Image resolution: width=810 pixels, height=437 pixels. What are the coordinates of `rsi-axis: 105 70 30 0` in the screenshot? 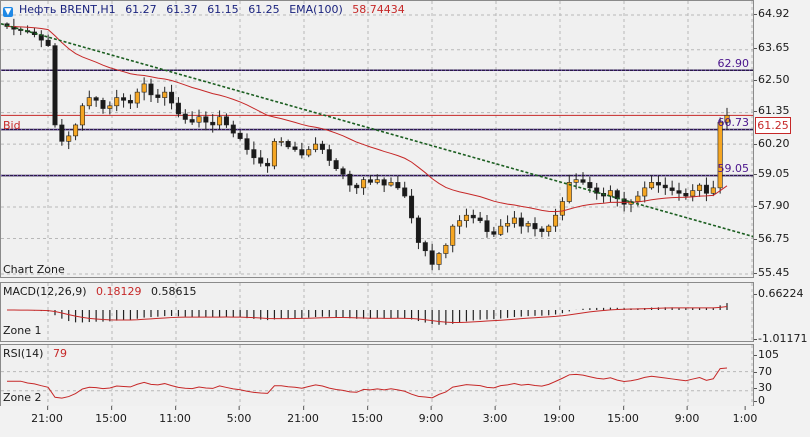 It's located at (782, 376).